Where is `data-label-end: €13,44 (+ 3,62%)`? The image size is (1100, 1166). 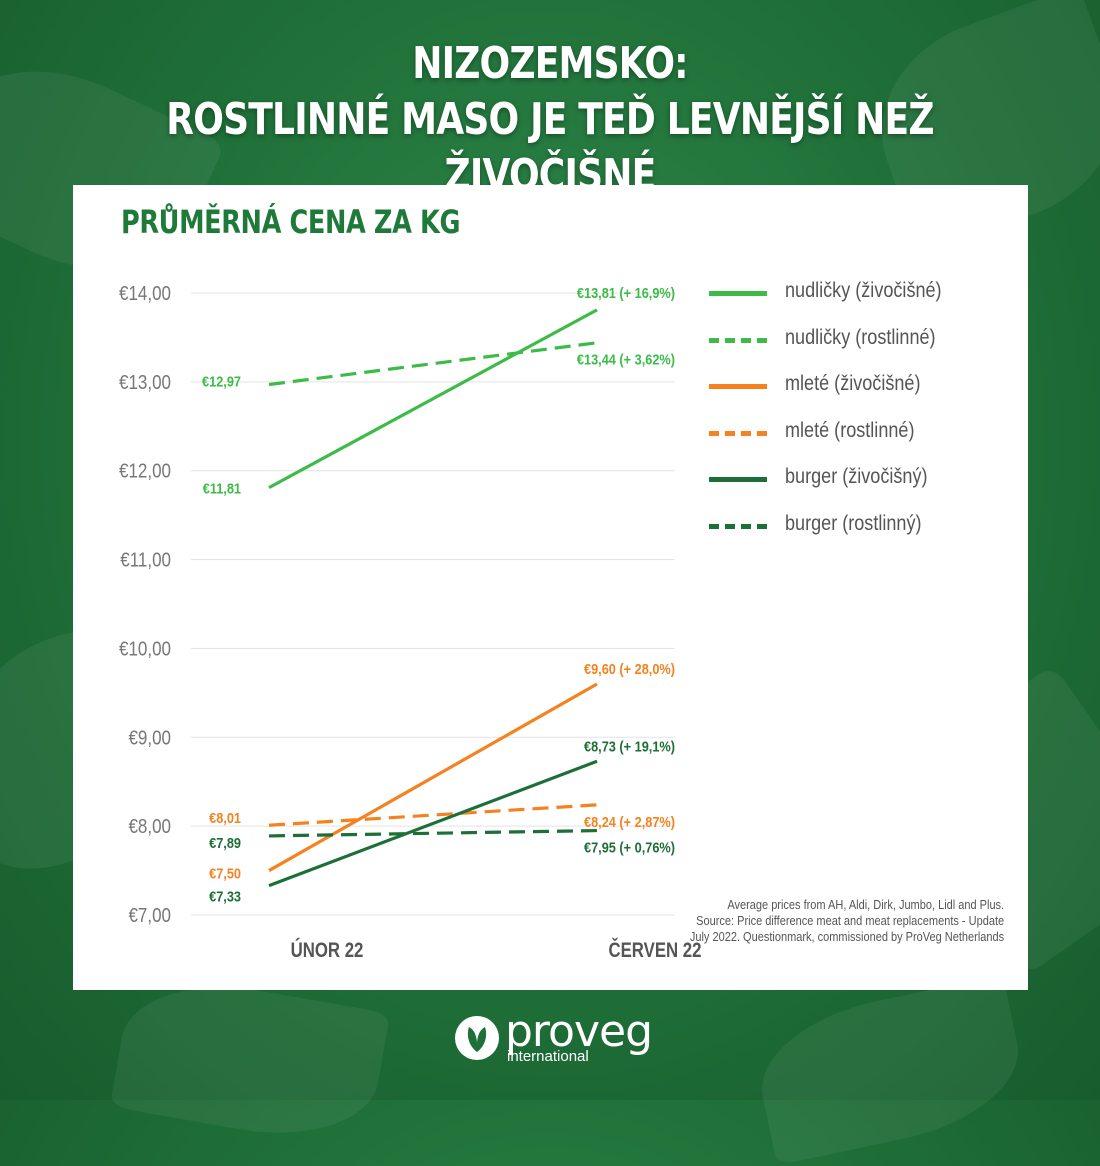
data-label-end: €13,44 (+ 3,62%) is located at coordinates (626, 359).